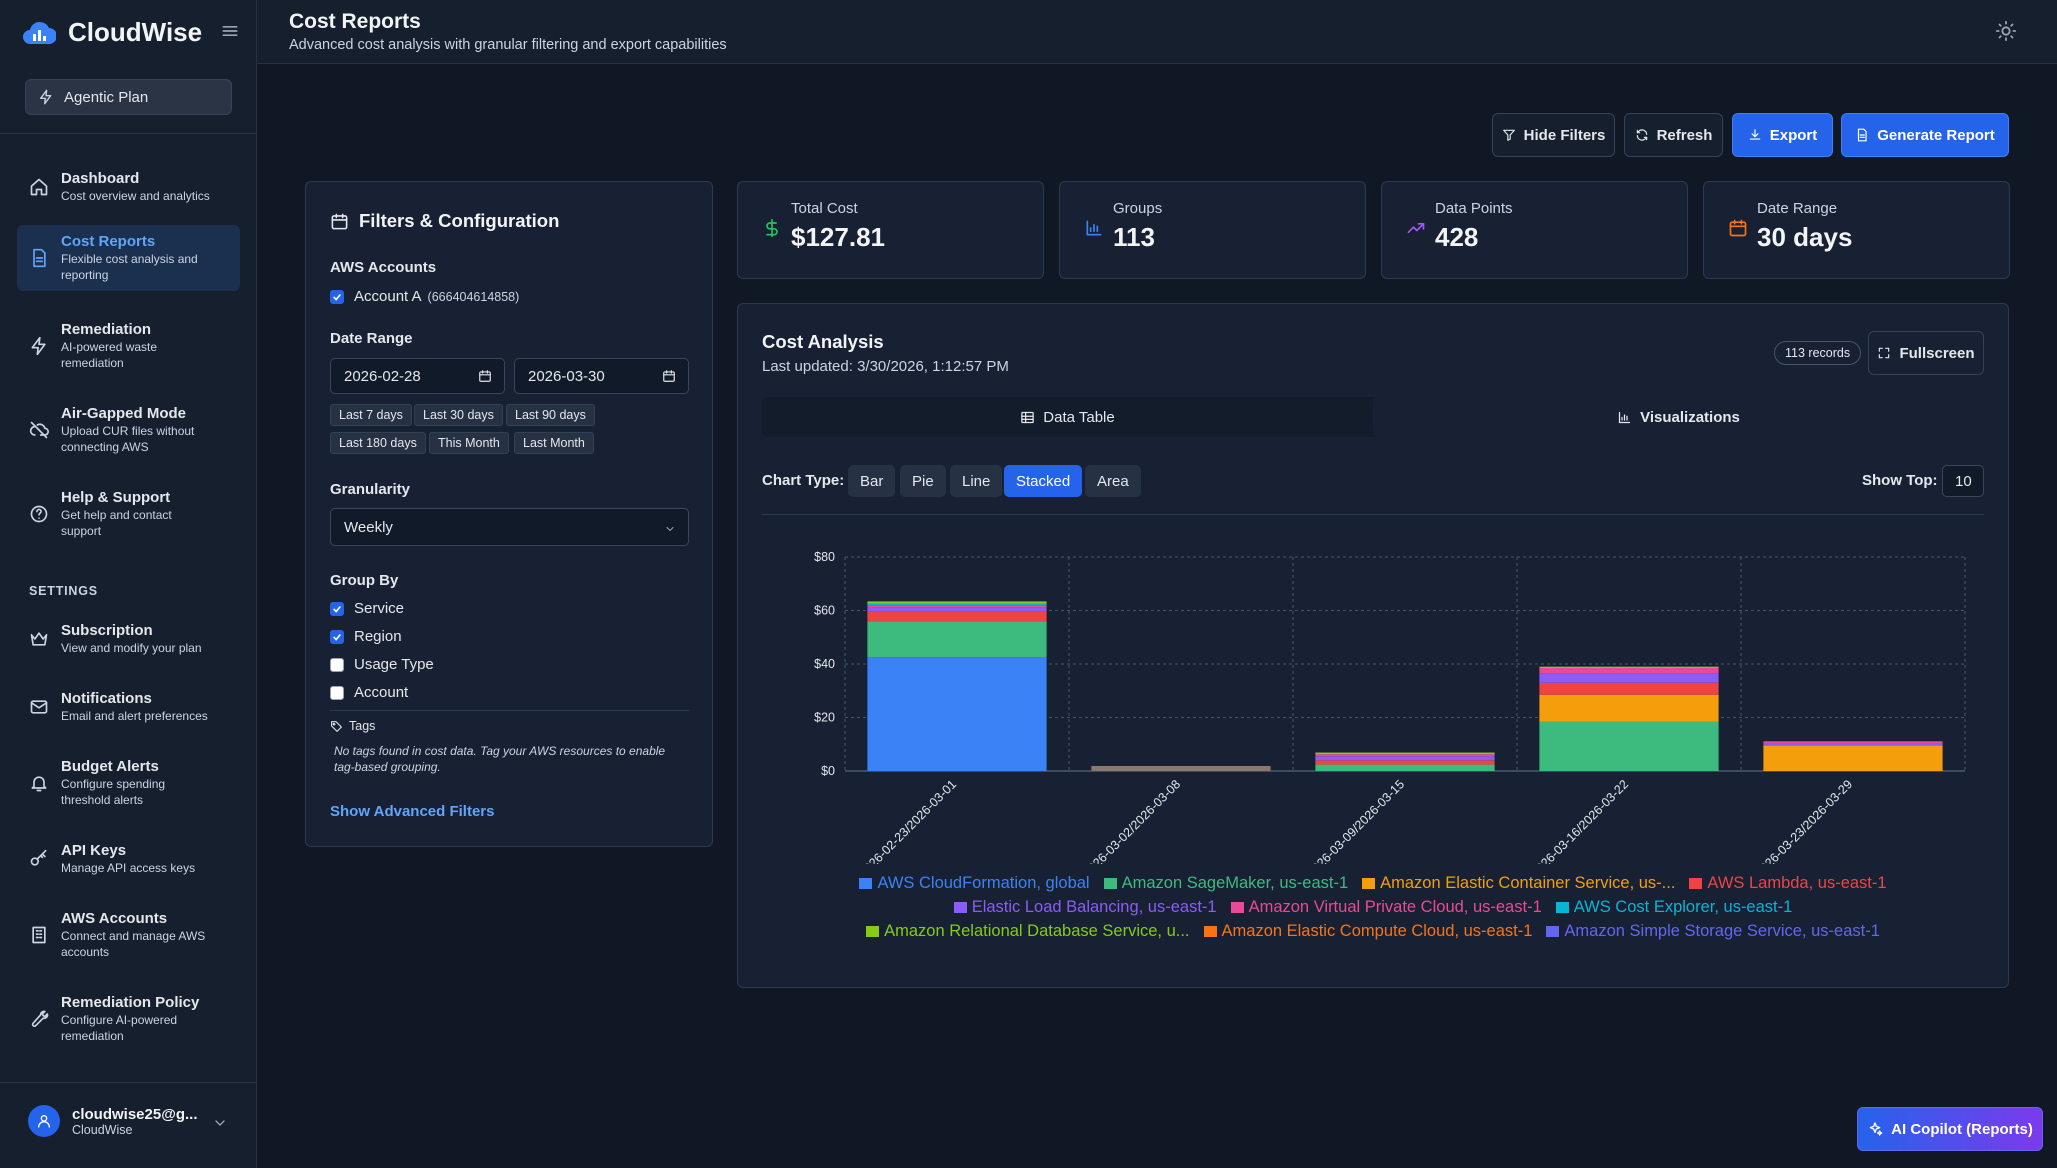 The height and width of the screenshot is (1168, 2057). What do you see at coordinates (923, 481) in the screenshot?
I see `chart-type-pie-button: Pie` at bounding box center [923, 481].